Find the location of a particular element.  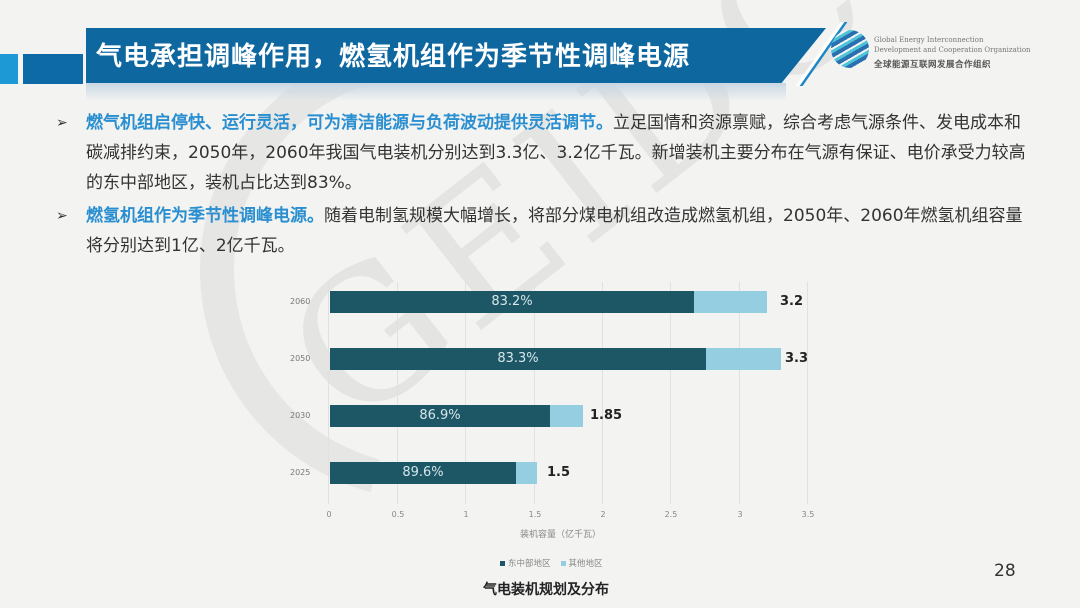

page-title: 气电承担调峰作用，燃氢机组作为季节性调峰电源 is located at coordinates (393, 57).